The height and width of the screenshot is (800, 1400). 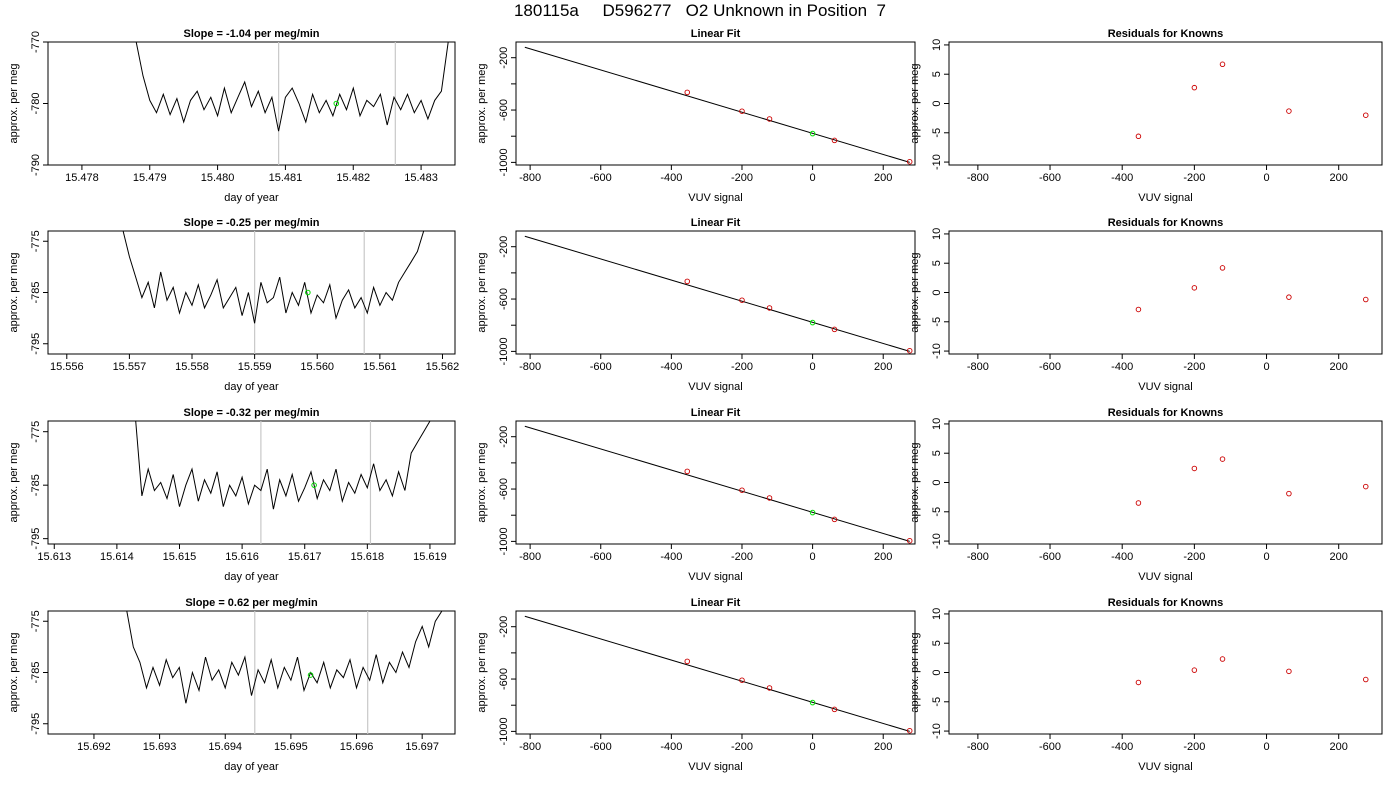 I want to click on x-tick-label: 15.557, so click(x=130, y=367).